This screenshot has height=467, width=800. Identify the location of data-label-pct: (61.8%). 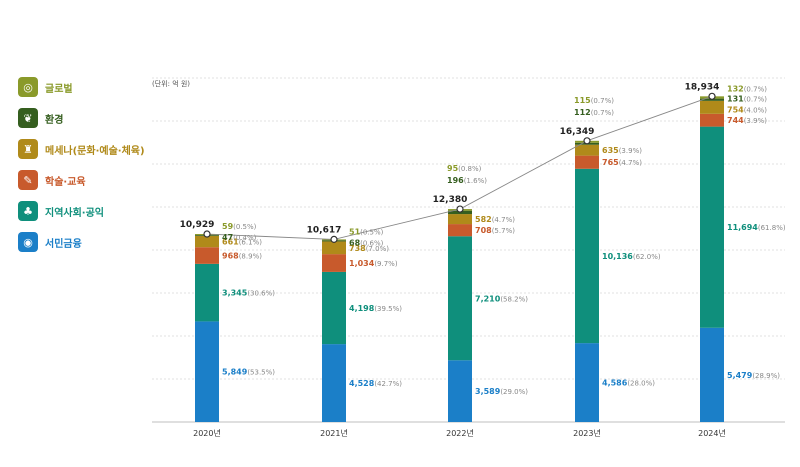
(772, 228).